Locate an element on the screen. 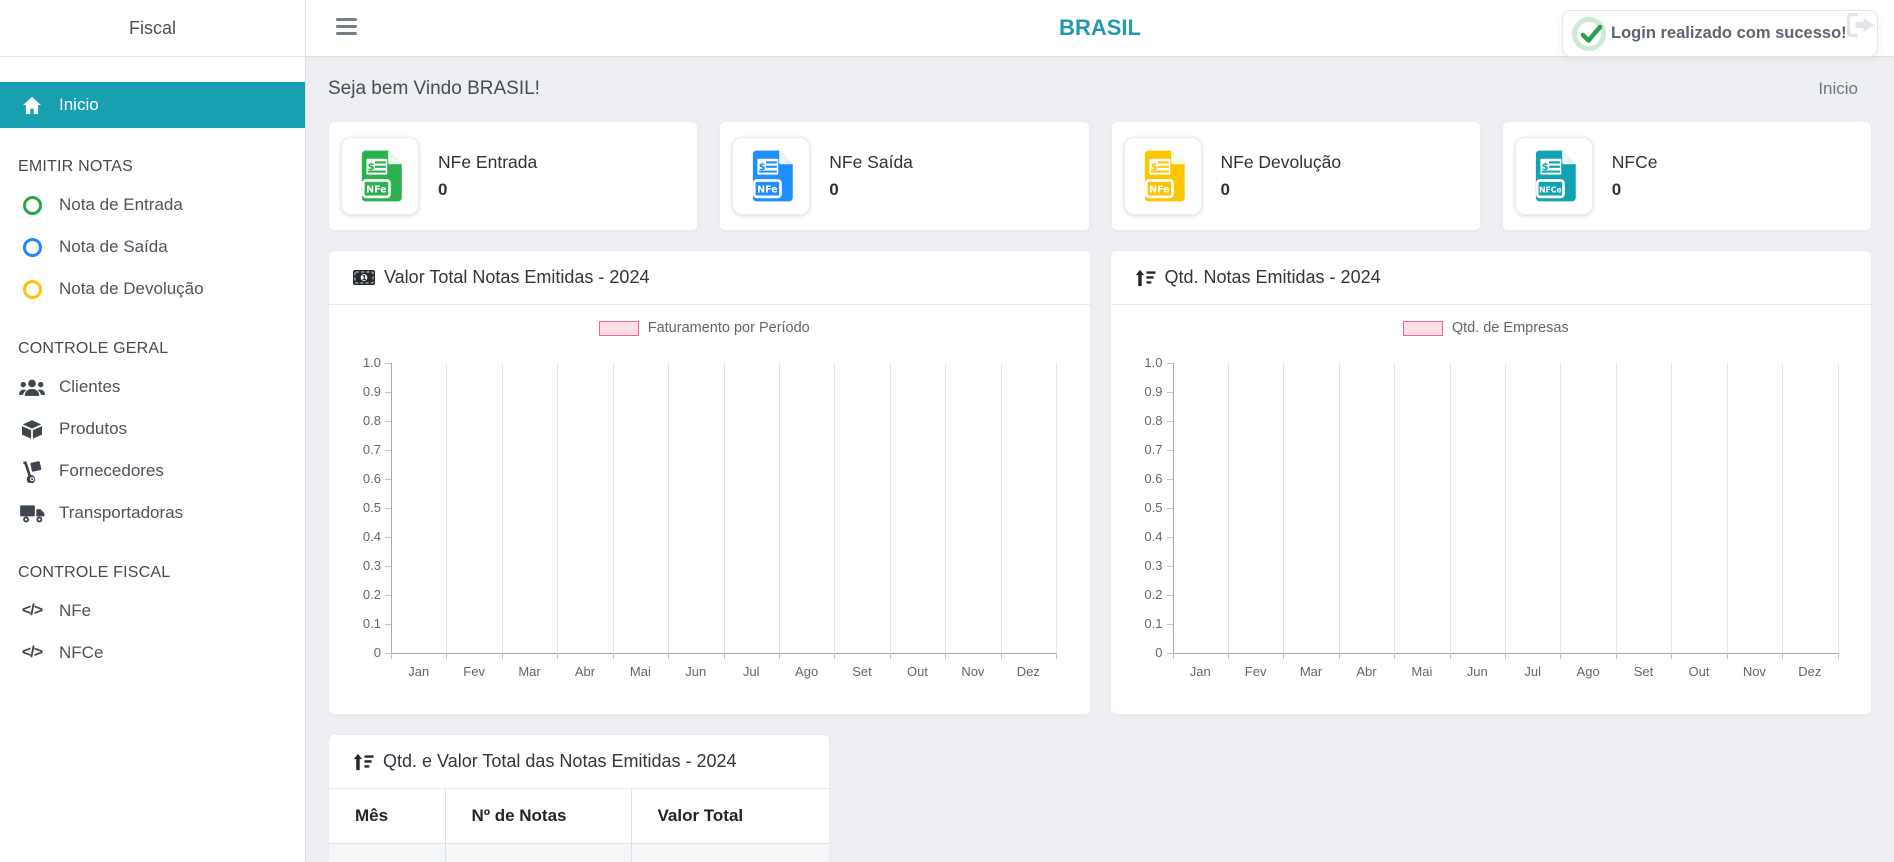 This screenshot has width=1894, height=862. table-column-valor-total: Valor Total is located at coordinates (730, 816).